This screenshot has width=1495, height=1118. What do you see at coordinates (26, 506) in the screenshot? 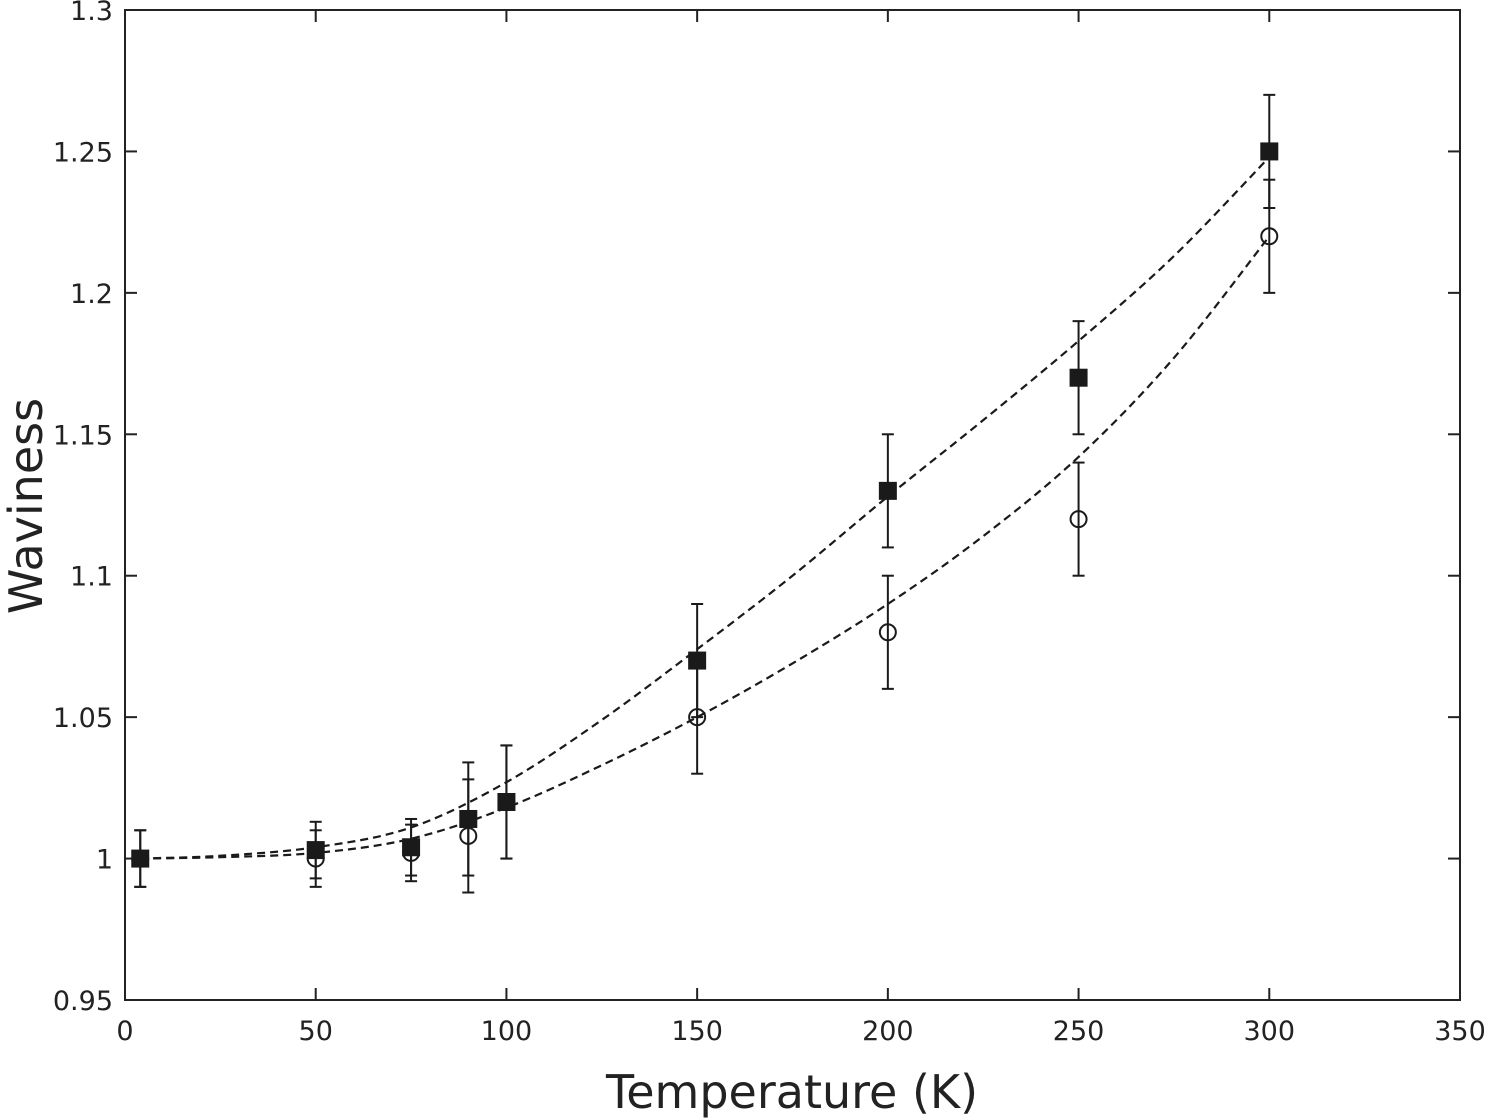
I see `y-axis-label: Waviness` at bounding box center [26, 506].